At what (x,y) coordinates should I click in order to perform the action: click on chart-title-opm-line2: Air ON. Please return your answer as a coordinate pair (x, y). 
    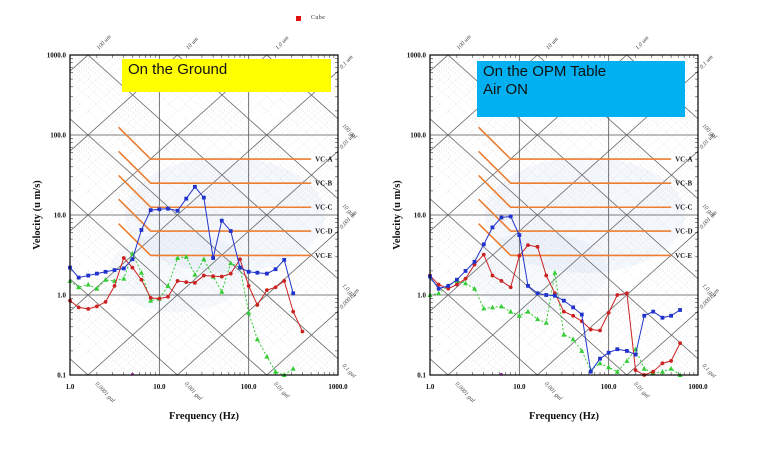
    Looking at the image, I should click on (505, 90).